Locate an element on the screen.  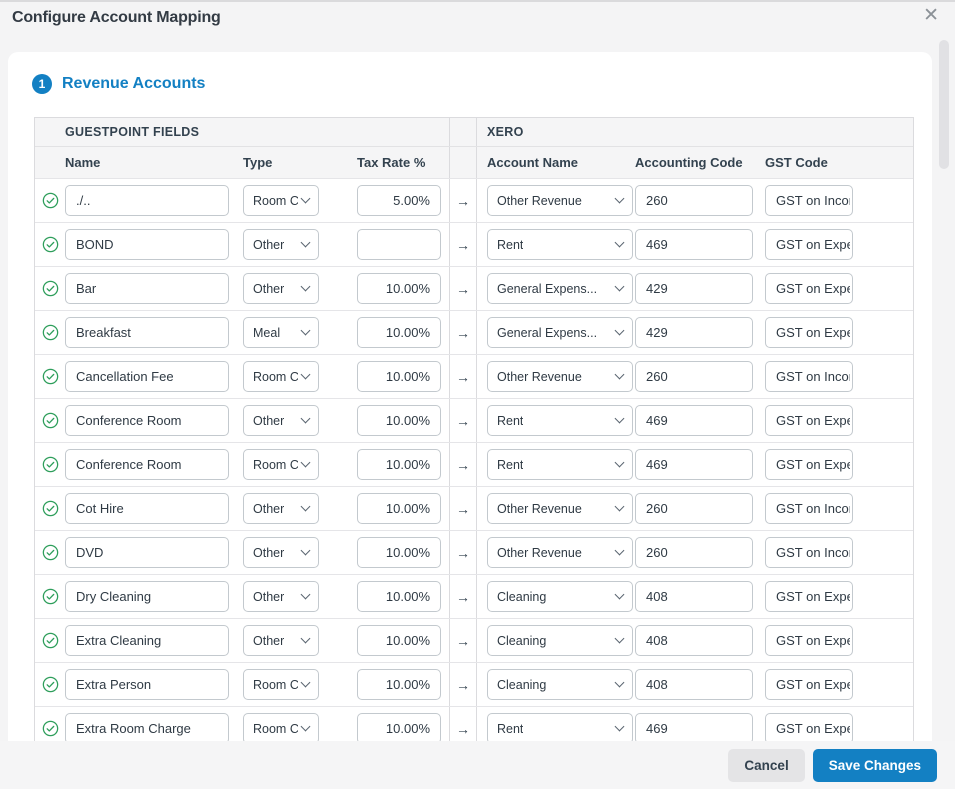
scrollbar-thumb is located at coordinates (944, 104).